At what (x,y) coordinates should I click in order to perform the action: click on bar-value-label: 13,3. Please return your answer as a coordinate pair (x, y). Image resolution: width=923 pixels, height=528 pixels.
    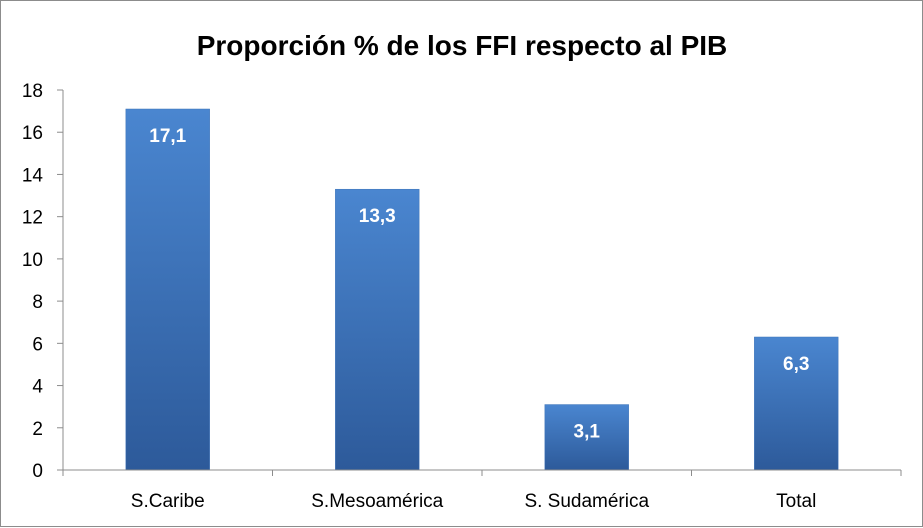
    Looking at the image, I should click on (377, 216).